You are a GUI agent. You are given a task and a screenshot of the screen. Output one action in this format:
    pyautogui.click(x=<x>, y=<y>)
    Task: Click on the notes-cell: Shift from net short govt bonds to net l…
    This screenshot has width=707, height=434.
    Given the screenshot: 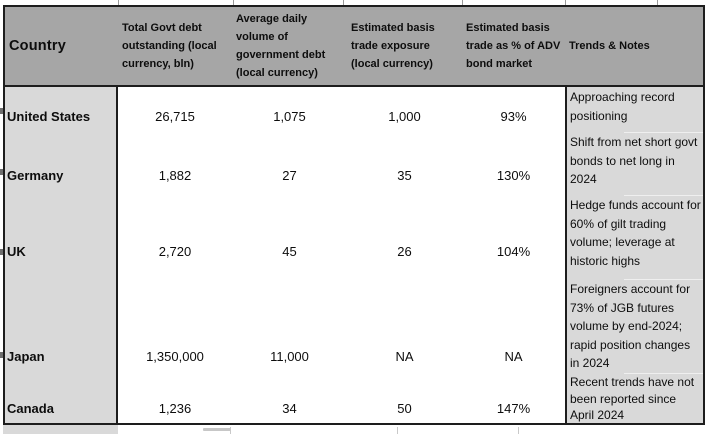 What is the action you would take?
    pyautogui.click(x=634, y=163)
    